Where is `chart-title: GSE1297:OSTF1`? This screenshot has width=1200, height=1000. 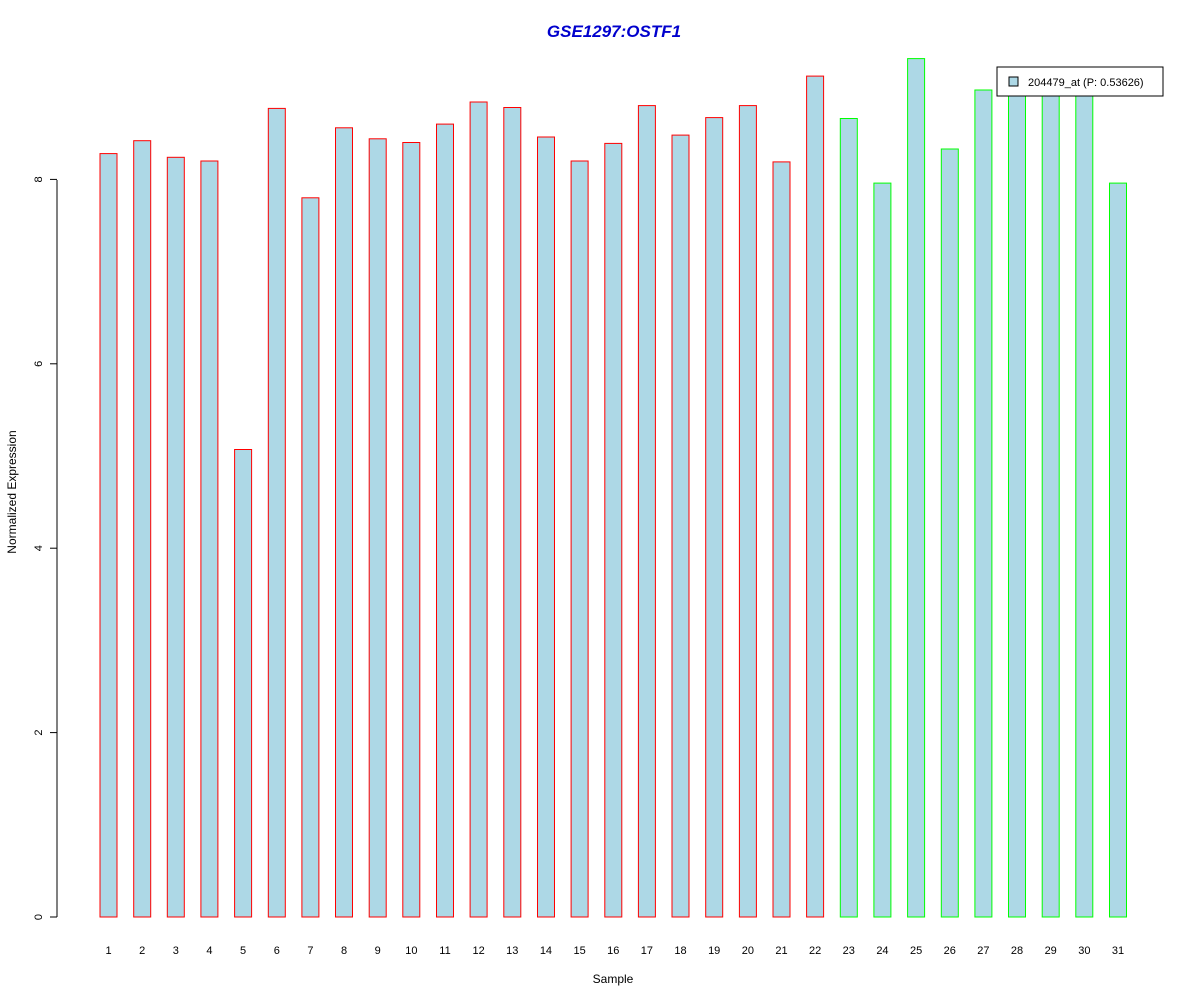 chart-title: GSE1297:OSTF1 is located at coordinates (614, 31).